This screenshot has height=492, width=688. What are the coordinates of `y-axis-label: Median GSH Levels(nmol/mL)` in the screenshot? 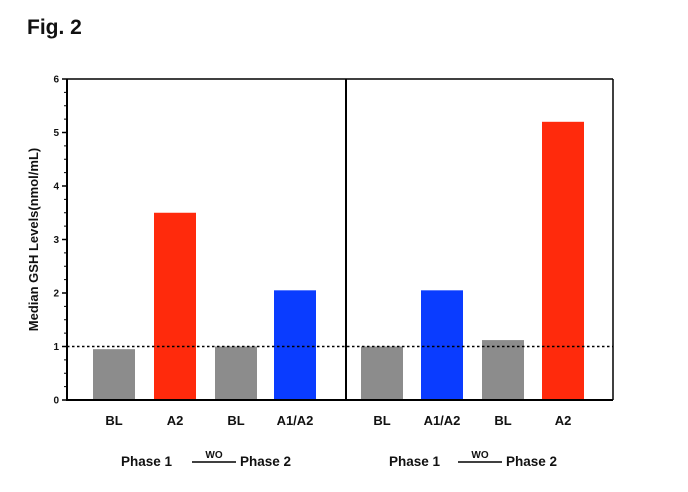 It's located at (33, 239).